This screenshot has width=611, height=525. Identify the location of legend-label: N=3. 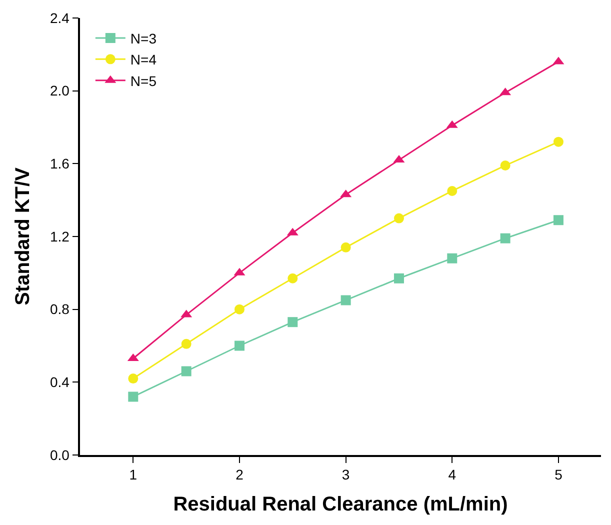
(143, 38).